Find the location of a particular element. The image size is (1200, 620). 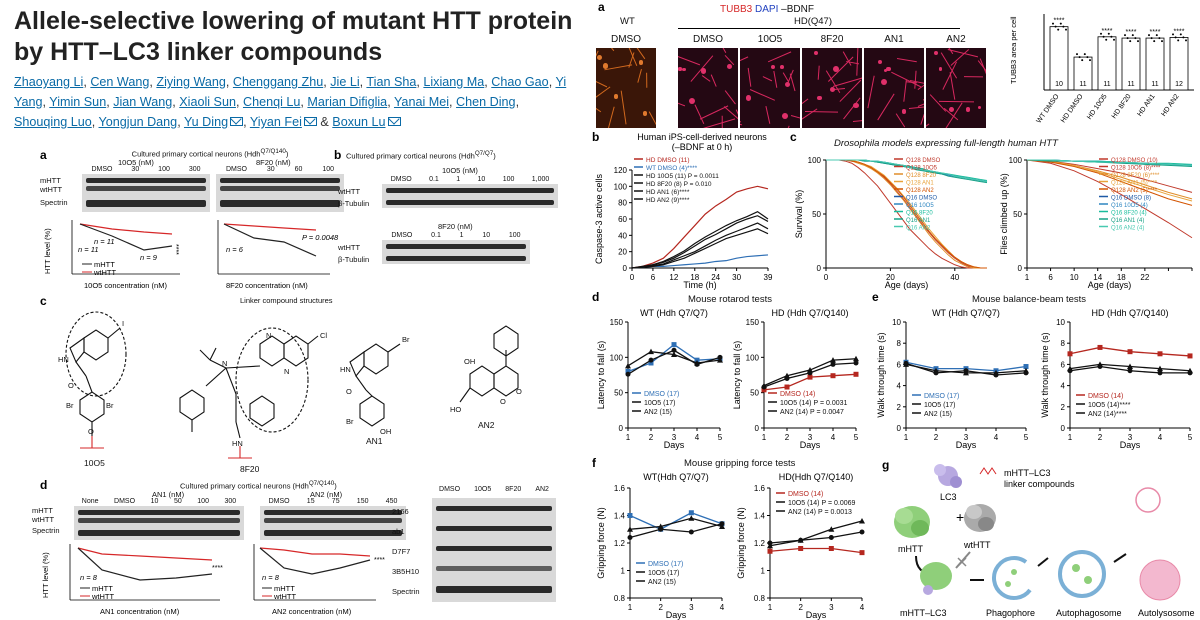

author-link: Jian Wang is located at coordinates (143, 102).